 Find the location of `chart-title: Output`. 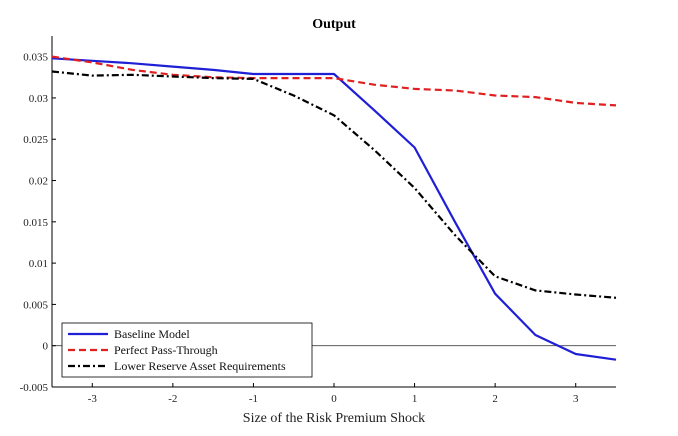

chart-title: Output is located at coordinates (334, 24).